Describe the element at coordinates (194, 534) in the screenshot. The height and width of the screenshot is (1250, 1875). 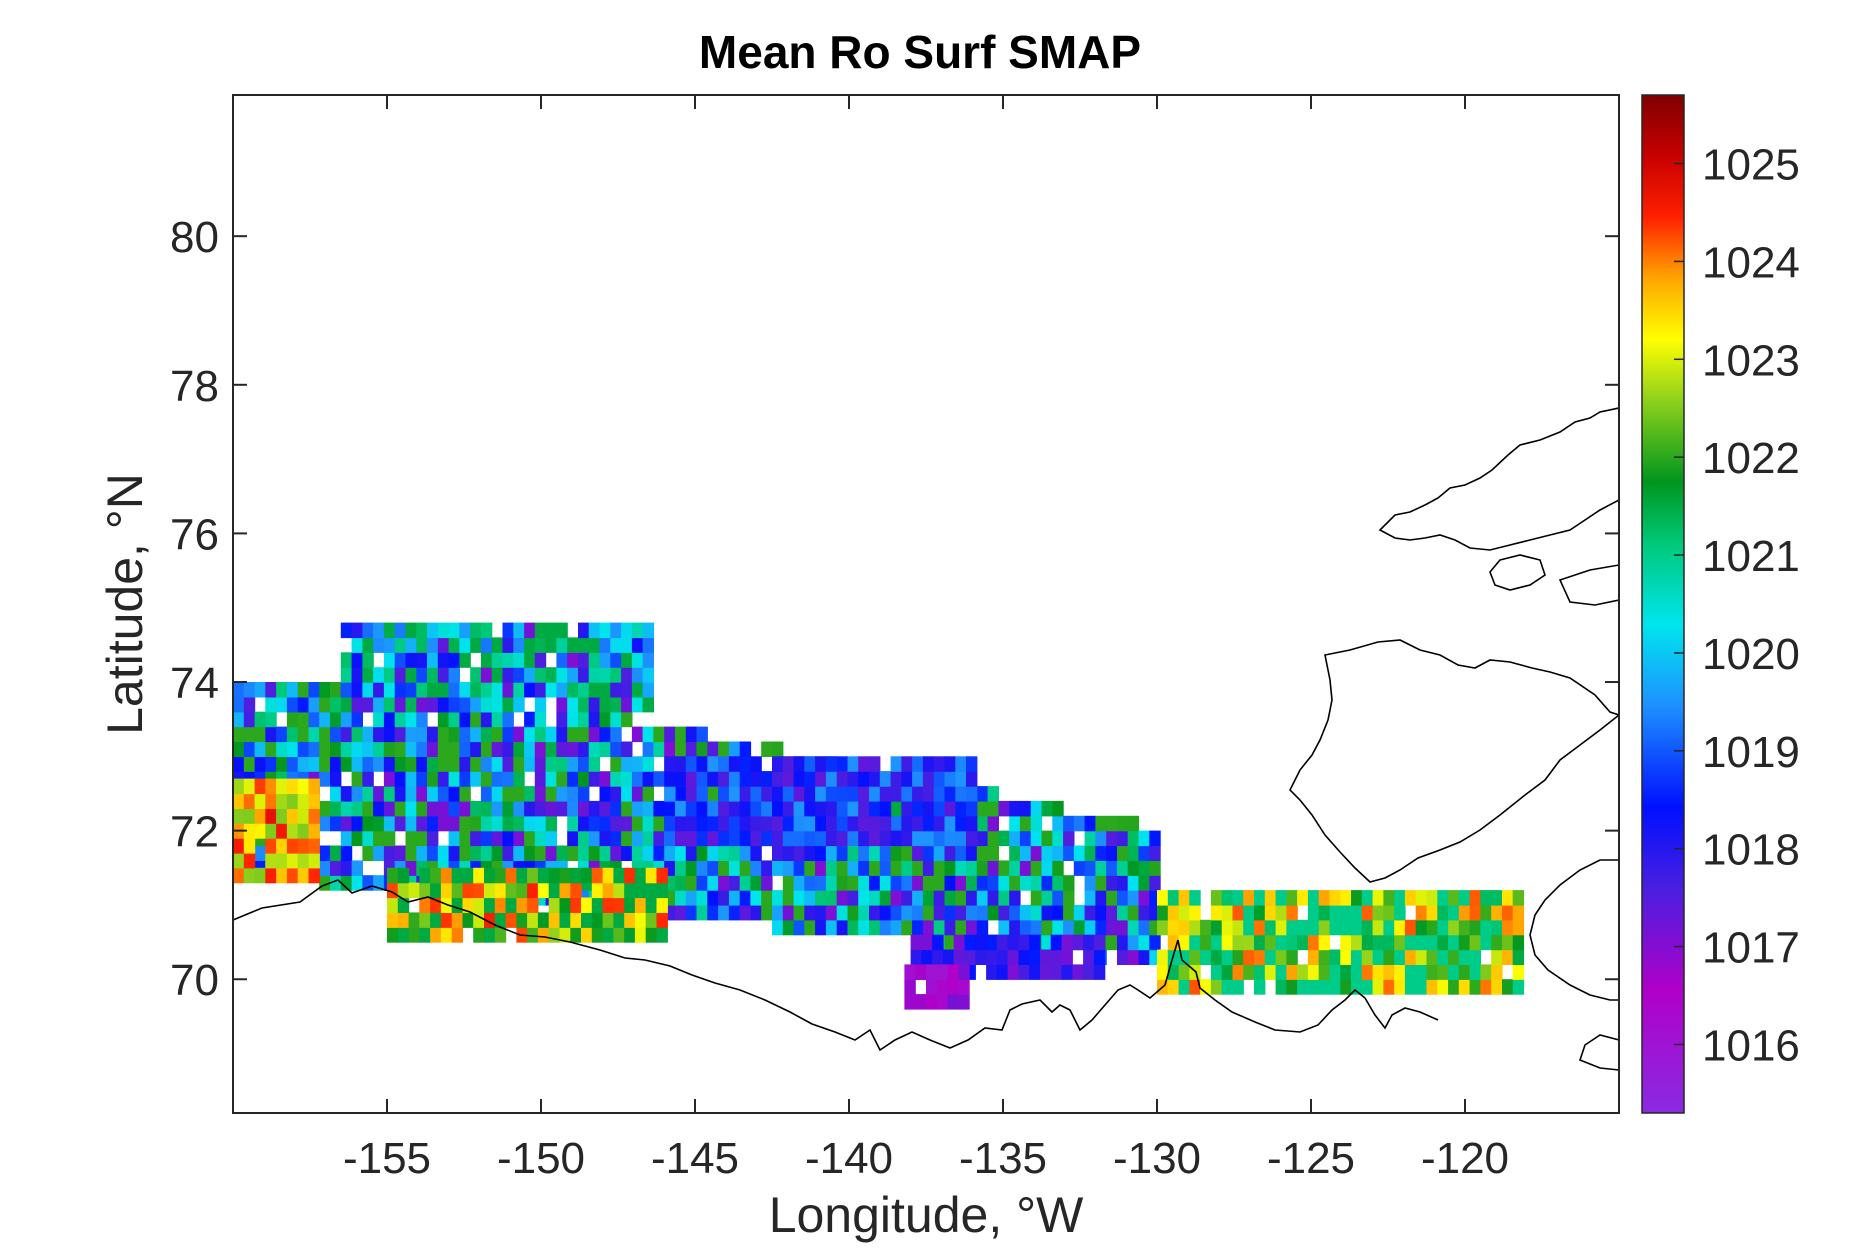
I see `y-tick-label: 76` at that location.